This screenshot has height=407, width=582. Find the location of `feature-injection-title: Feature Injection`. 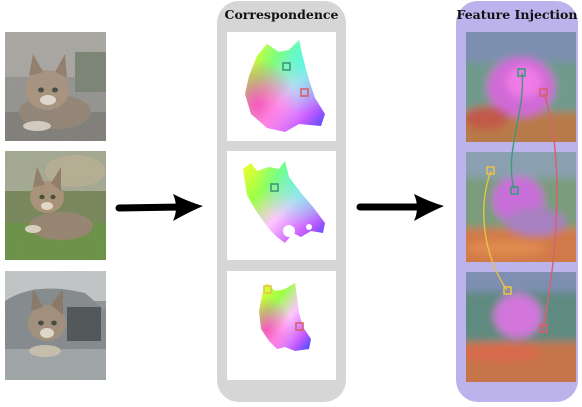

feature-injection-title: Feature Injection is located at coordinates (517, 14).